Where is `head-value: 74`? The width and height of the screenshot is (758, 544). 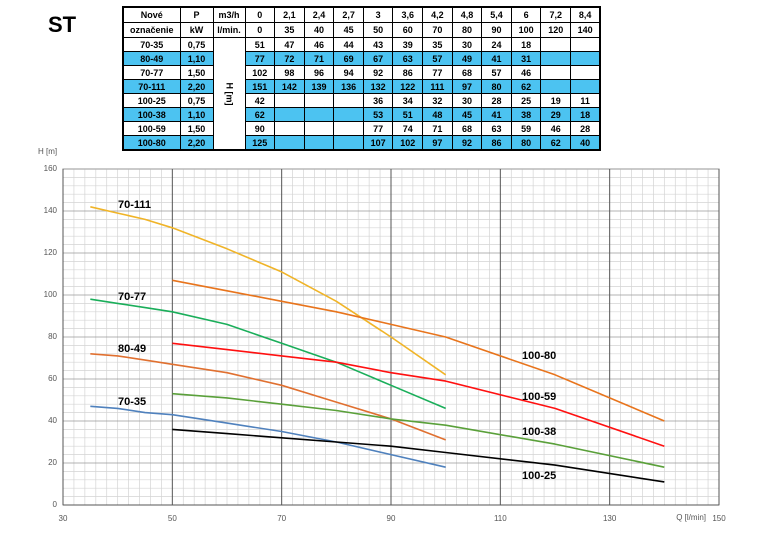
head-value: 74 is located at coordinates (408, 128).